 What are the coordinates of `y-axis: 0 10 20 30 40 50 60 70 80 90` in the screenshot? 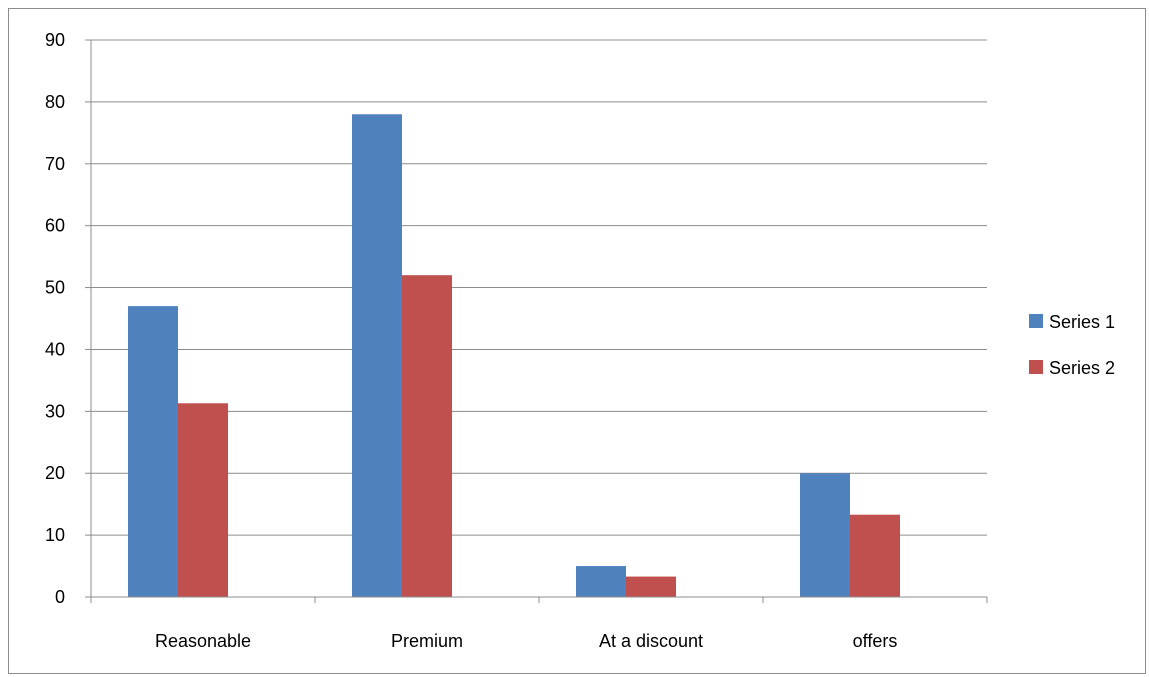 It's located at (68, 318).